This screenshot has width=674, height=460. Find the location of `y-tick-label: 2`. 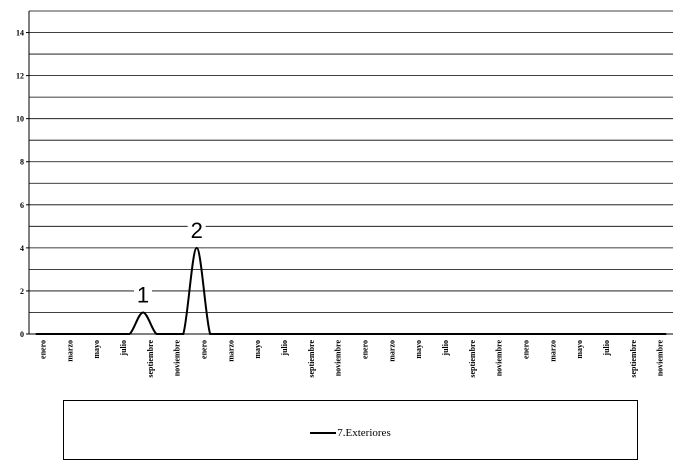

y-tick-label: 2 is located at coordinates (22, 291).